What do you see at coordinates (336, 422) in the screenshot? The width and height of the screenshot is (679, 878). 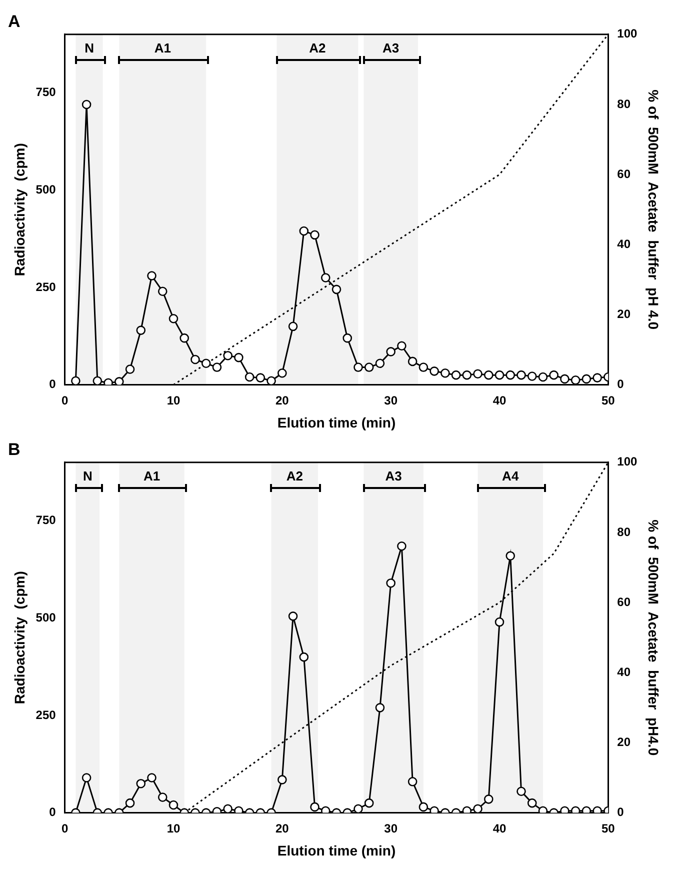 I see `x-axis-title: Elution time (min)` at bounding box center [336, 422].